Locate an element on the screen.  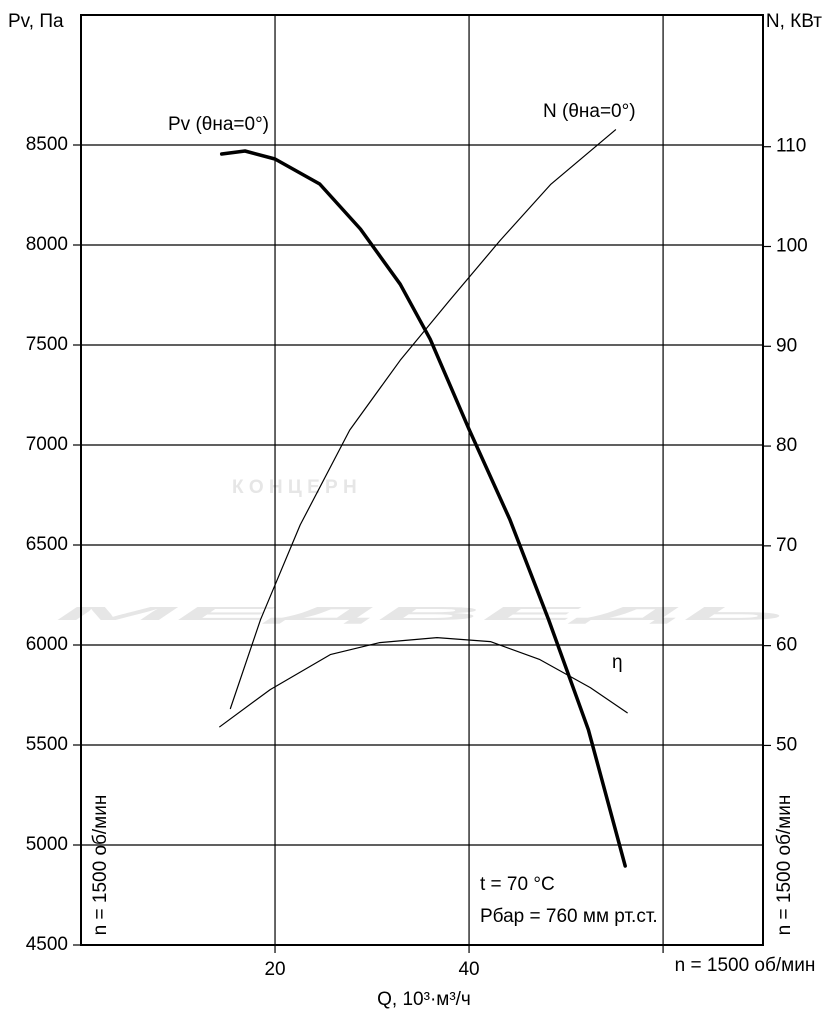
y-tick-label: 4500 is located at coordinates (47, 944).